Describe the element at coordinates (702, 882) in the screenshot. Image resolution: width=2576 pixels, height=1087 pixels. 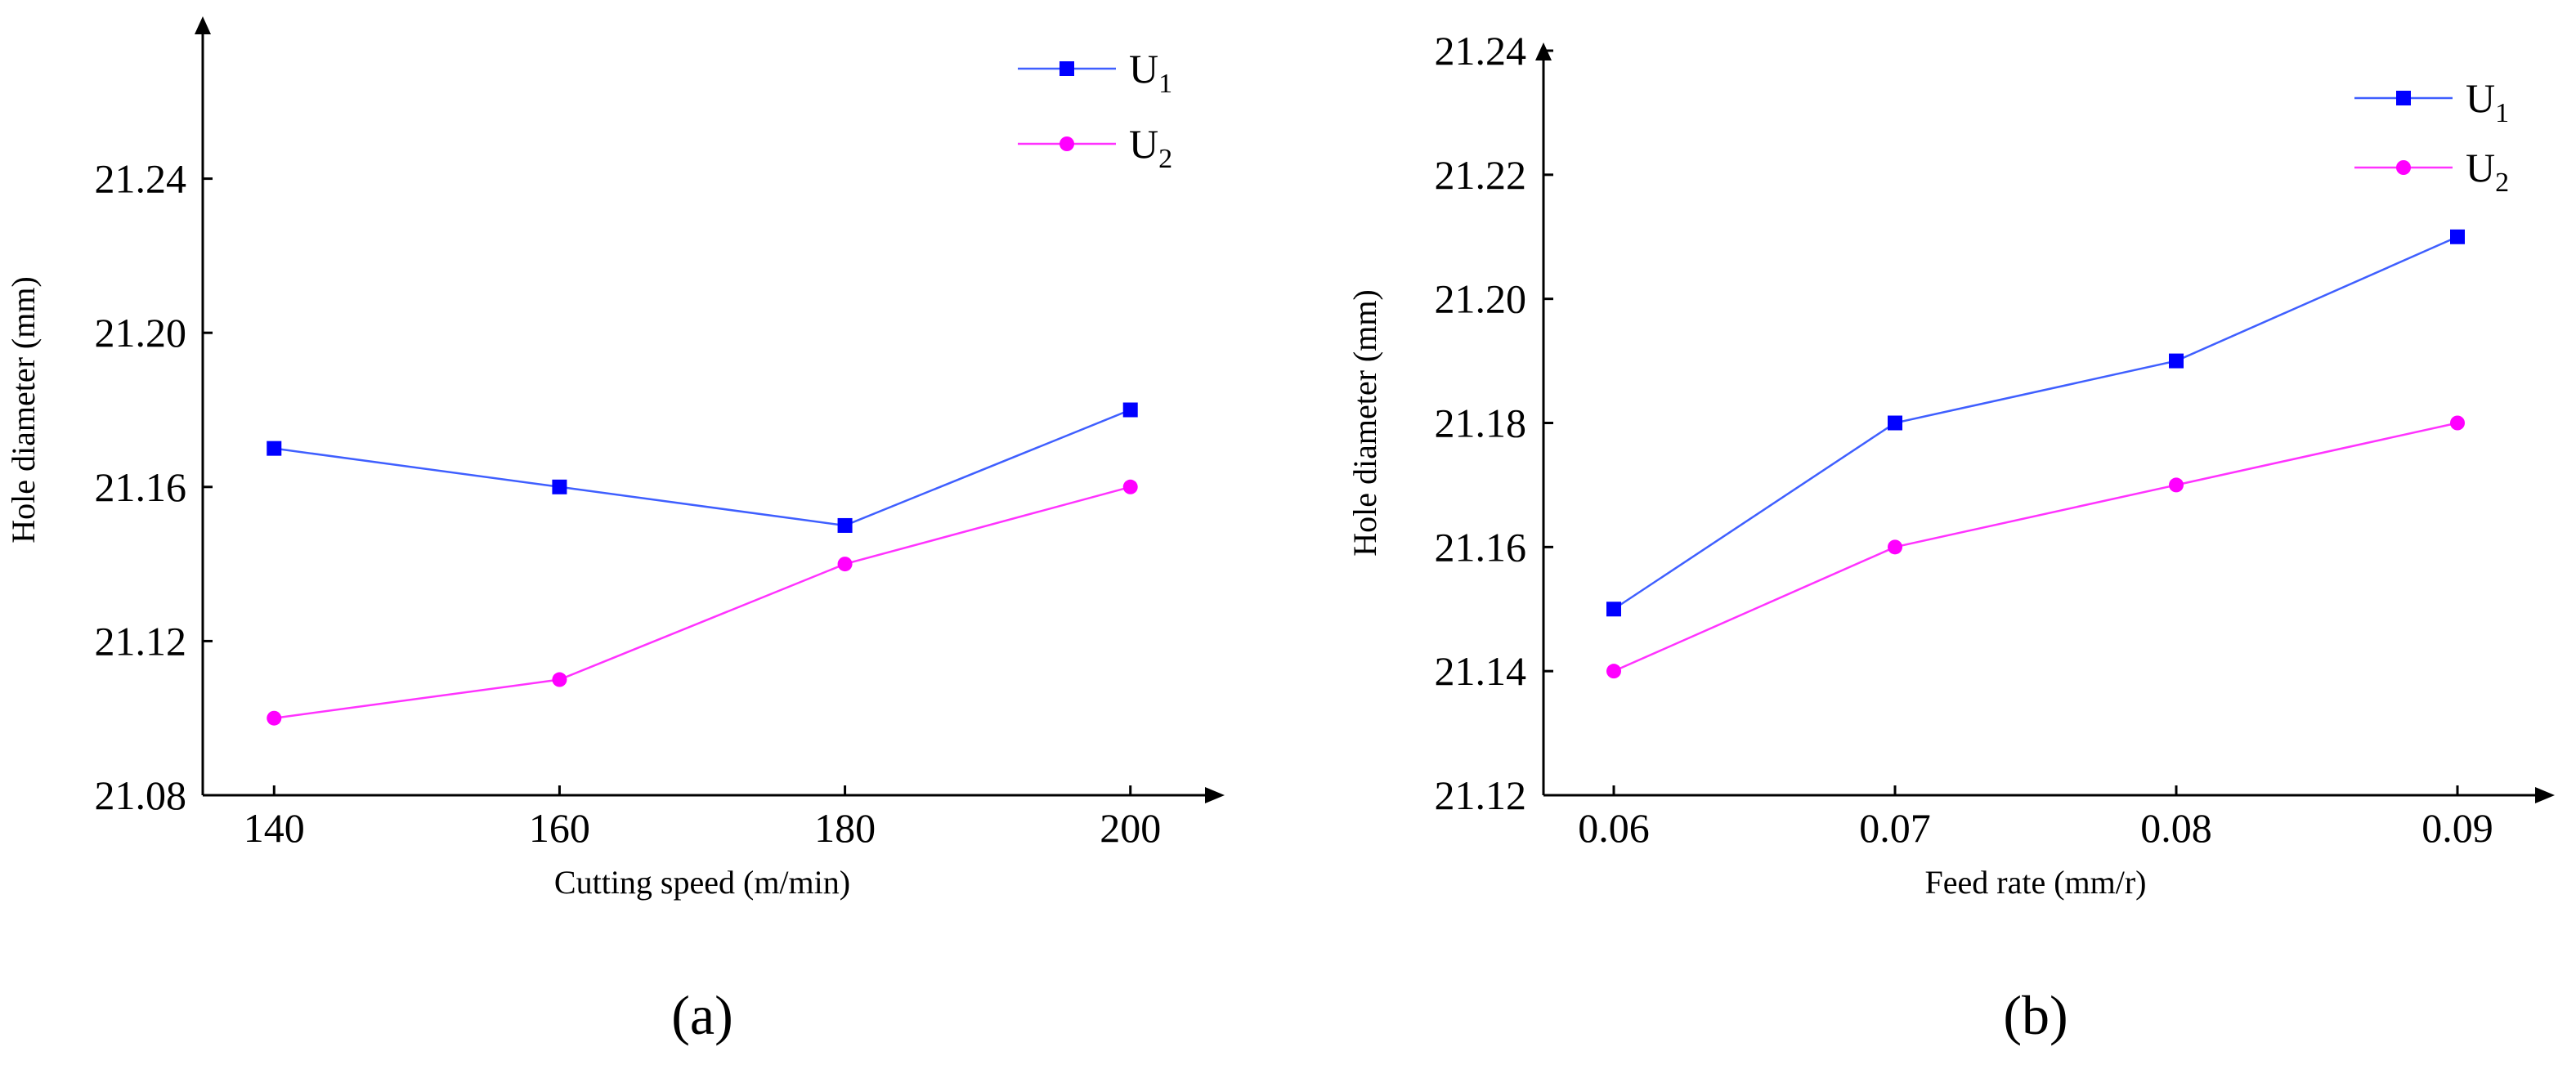
I see `x-axis-title: Cutting speed (m/min)` at that location.